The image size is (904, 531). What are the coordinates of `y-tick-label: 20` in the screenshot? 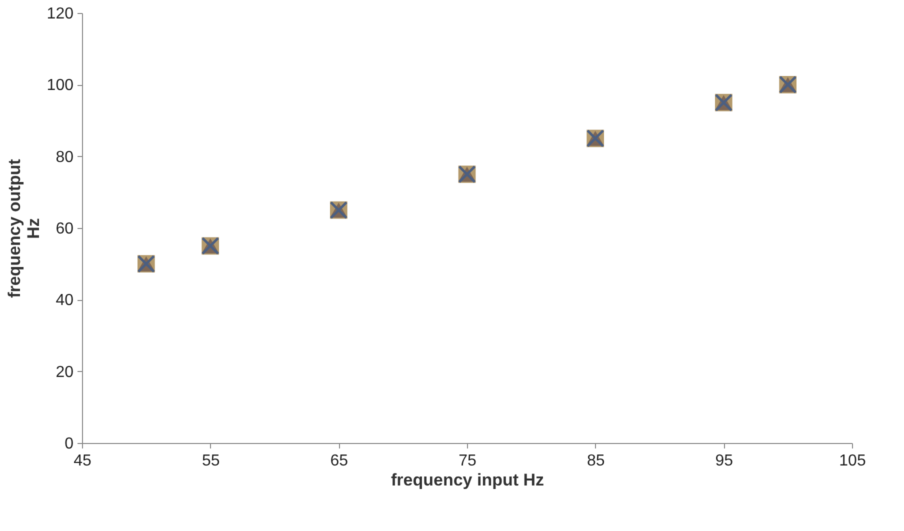 It's located at (65, 372).